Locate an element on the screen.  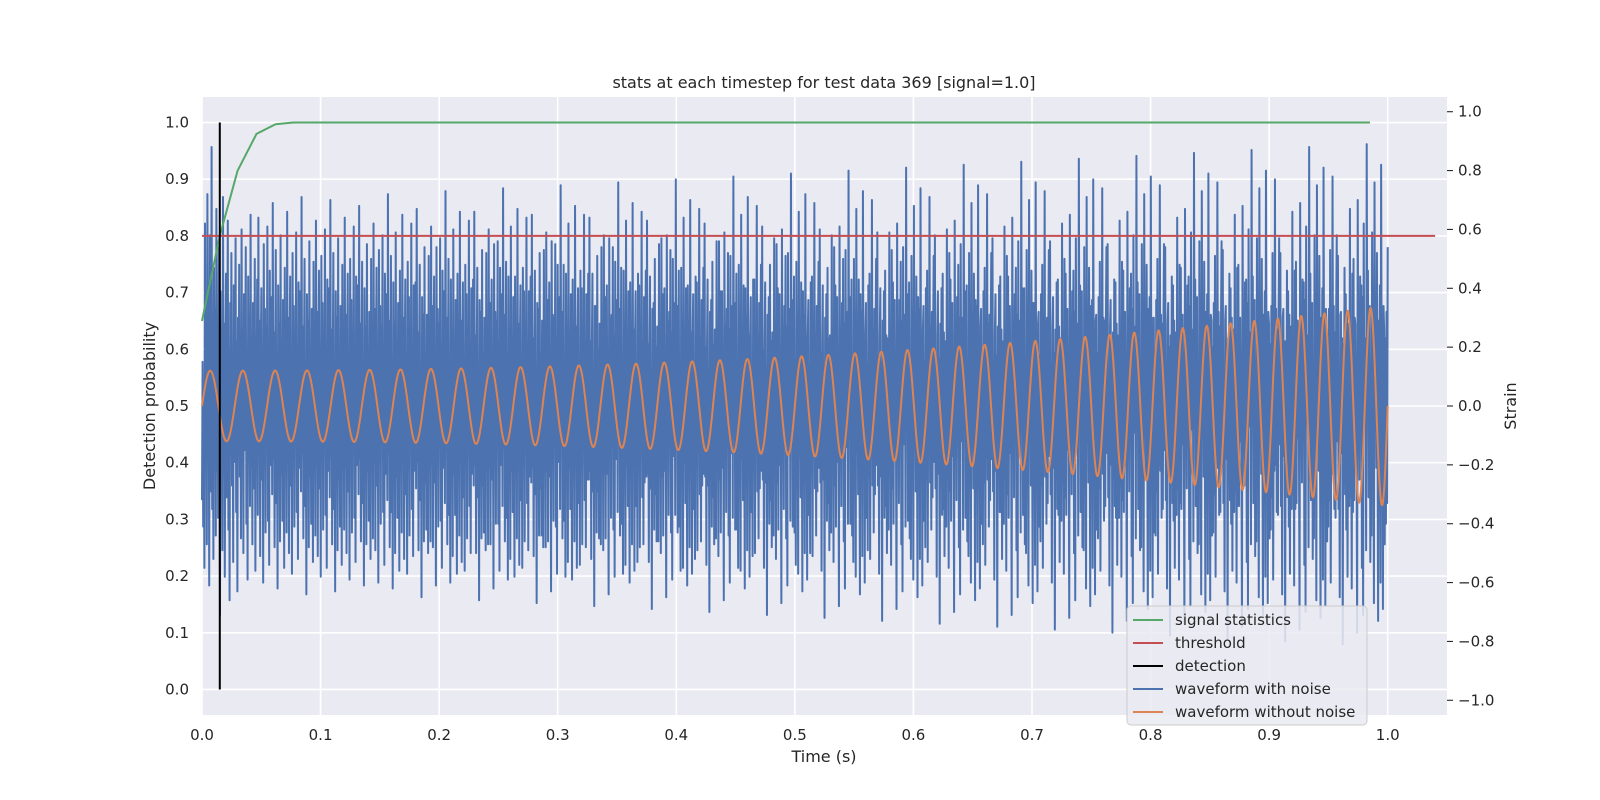
y-tick-label-right: −0.2 is located at coordinates (1476, 465).